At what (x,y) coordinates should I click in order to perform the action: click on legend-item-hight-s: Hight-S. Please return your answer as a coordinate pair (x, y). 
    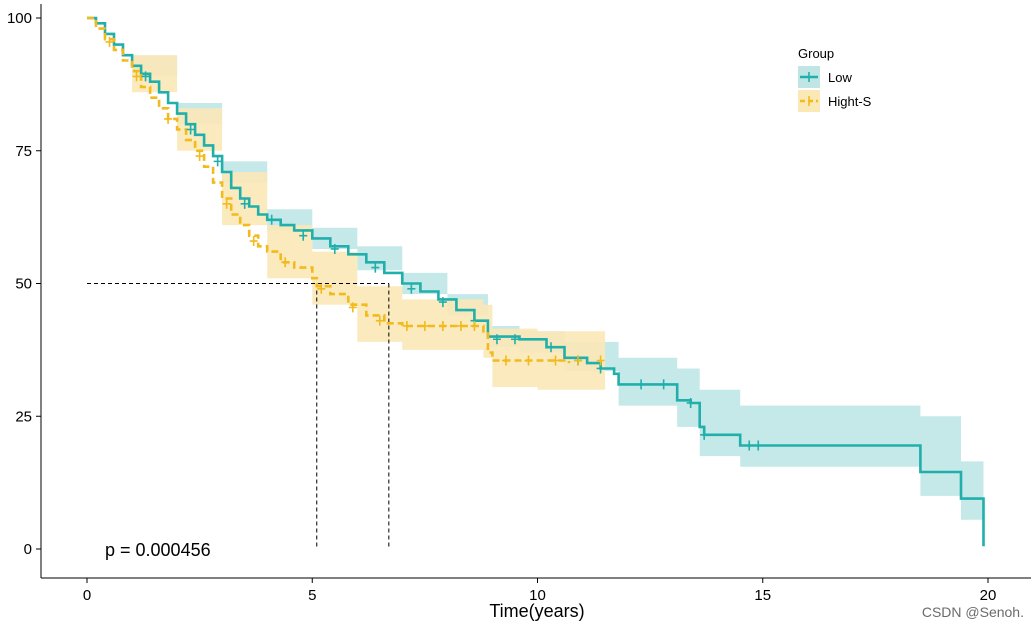
    Looking at the image, I should click on (835, 101).